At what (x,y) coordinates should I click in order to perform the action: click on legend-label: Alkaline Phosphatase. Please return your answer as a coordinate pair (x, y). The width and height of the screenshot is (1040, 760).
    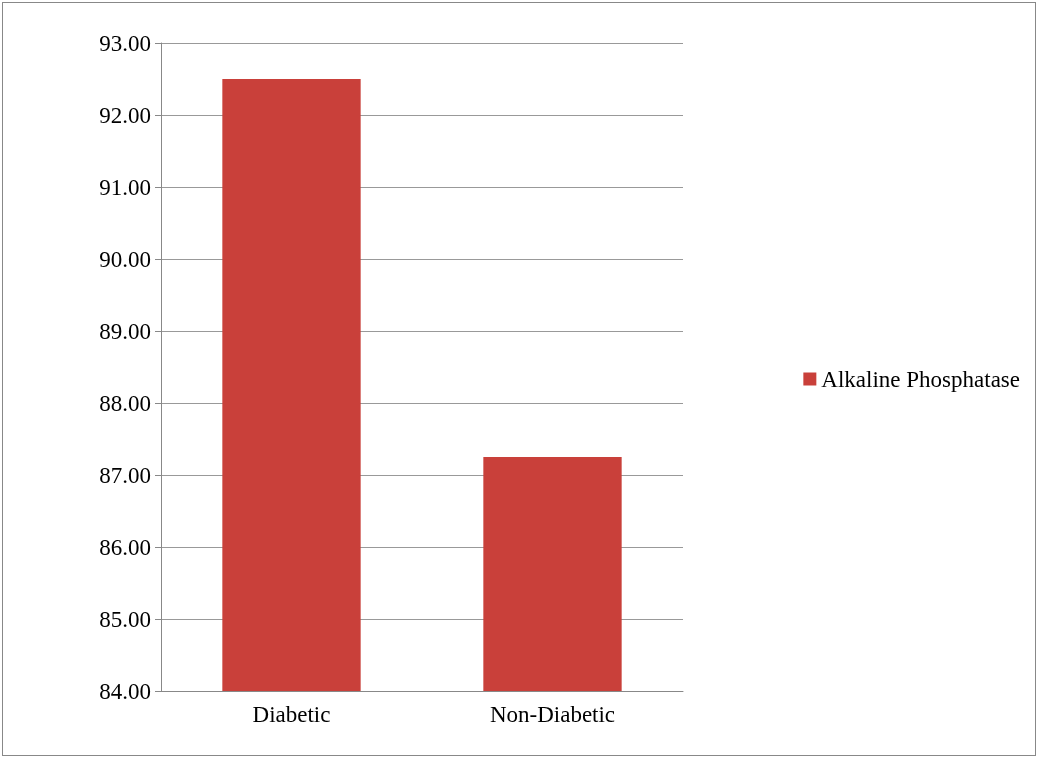
    Looking at the image, I should click on (920, 379).